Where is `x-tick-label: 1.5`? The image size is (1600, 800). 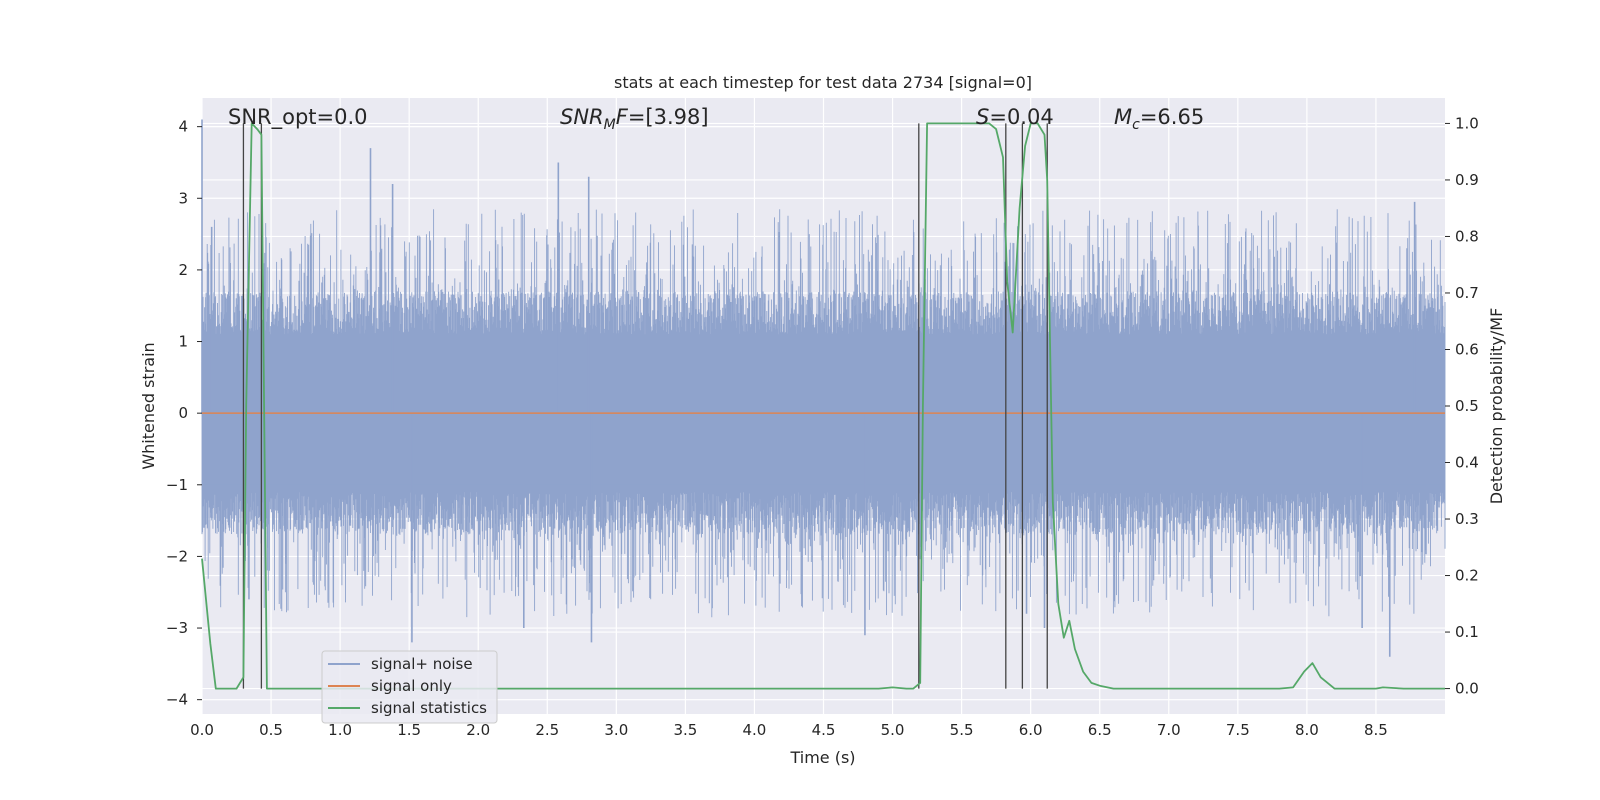 x-tick-label: 1.5 is located at coordinates (409, 730).